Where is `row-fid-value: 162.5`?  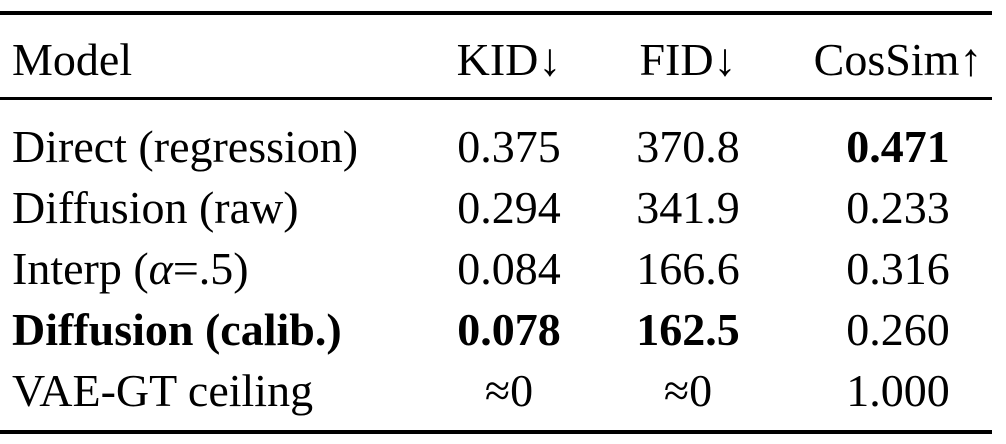 row-fid-value: 162.5 is located at coordinates (688, 329).